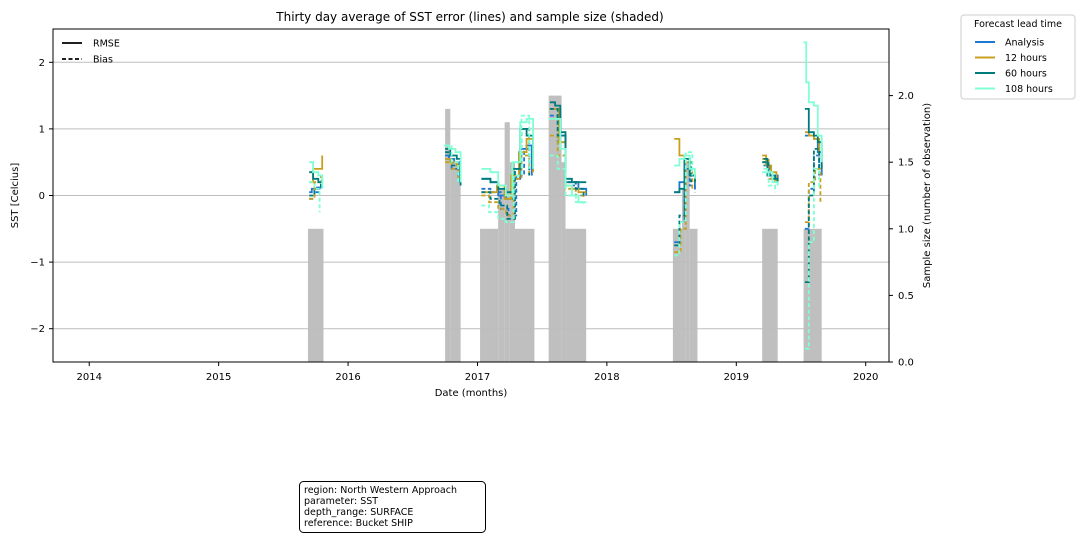 Image resolution: width=1083 pixels, height=540 pixels. I want to click on y2-tick-label-0: 0.0, so click(906, 363).